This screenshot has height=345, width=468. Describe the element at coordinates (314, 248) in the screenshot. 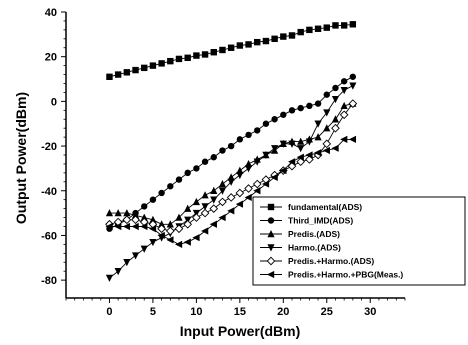

I see `legend-label: Harmo.(ADS)` at that location.